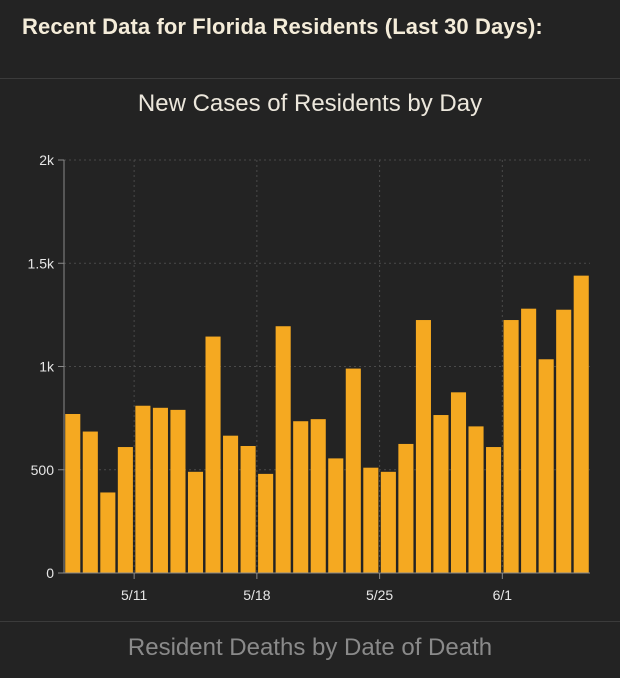  I want to click on chart-title: New Cases of Residents by Day, so click(310, 103).